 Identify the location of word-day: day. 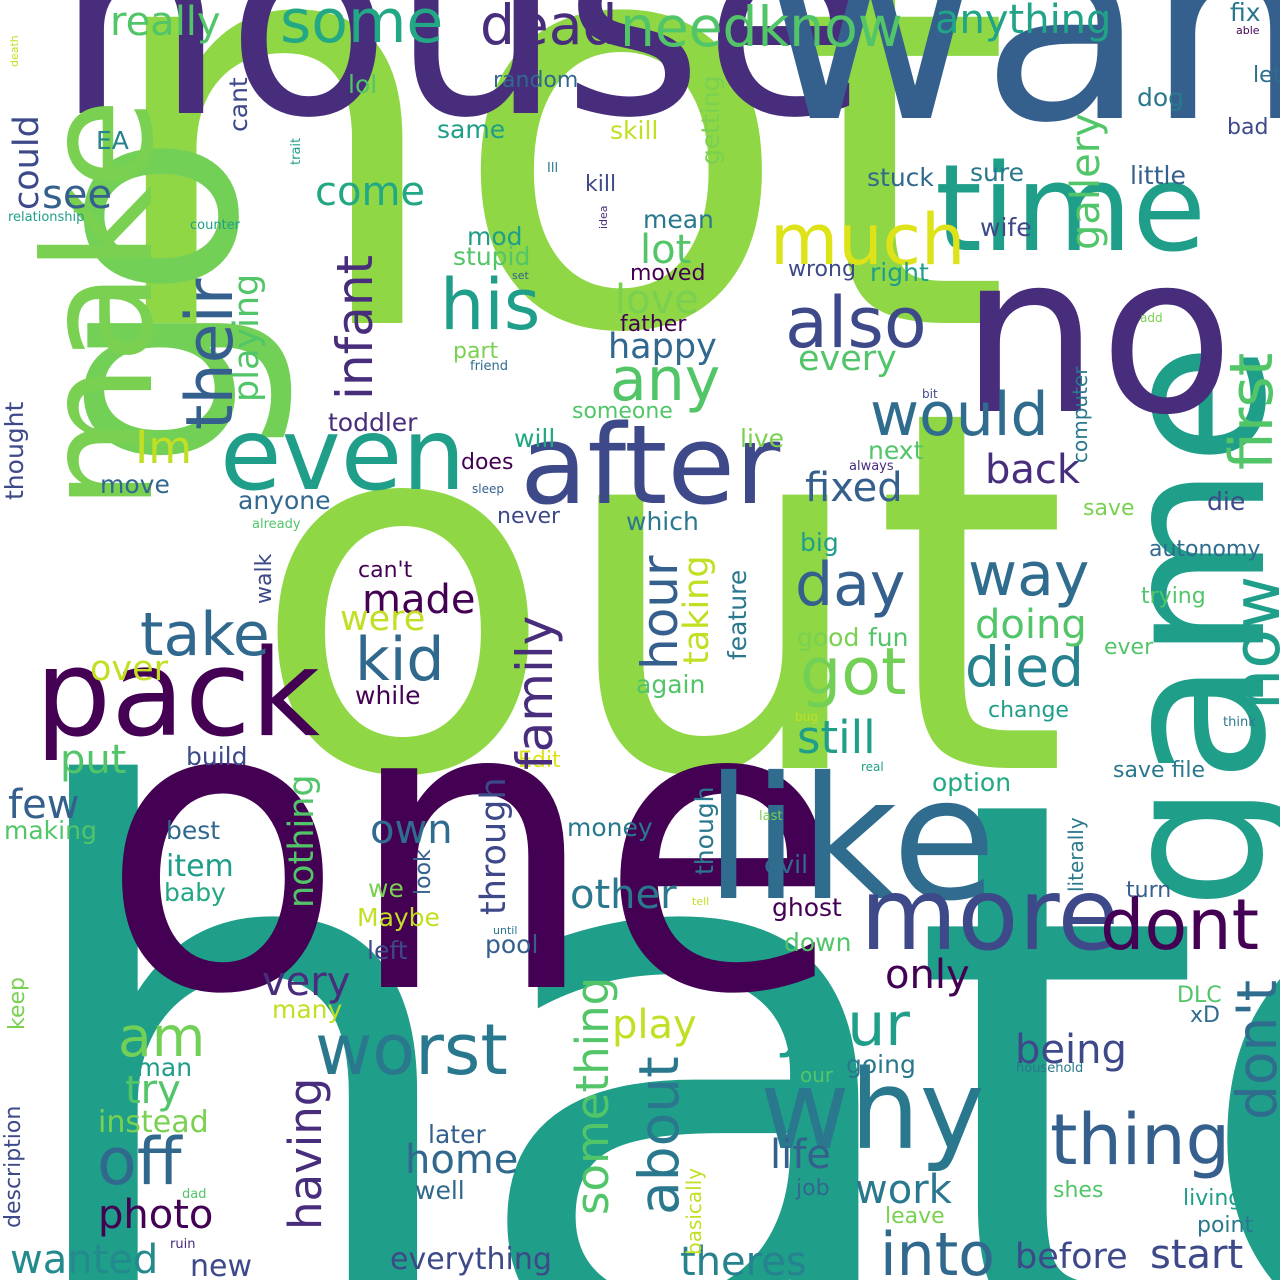
(850, 585).